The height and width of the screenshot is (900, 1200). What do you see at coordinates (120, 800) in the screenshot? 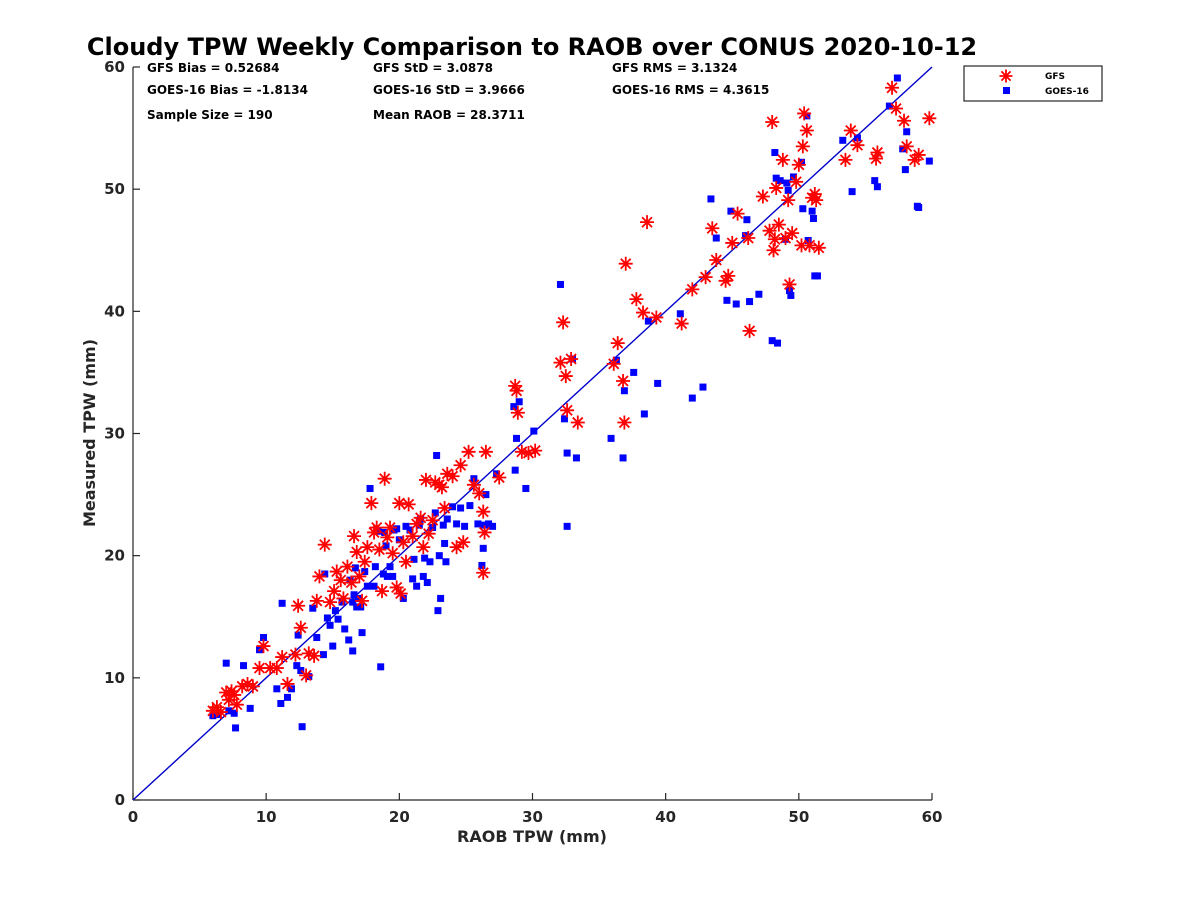
I see `y-tick-label: 0` at bounding box center [120, 800].